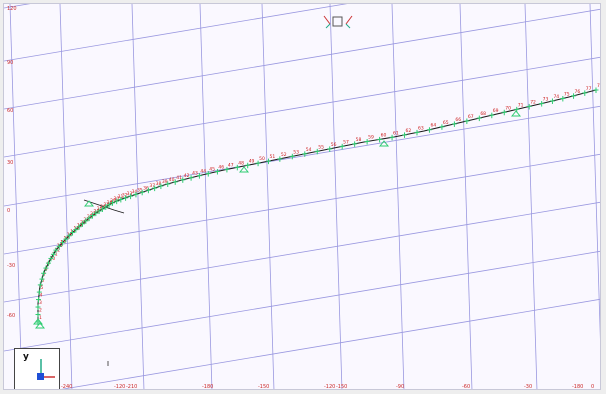  Describe the element at coordinates (8, 211) in the screenshot. I see `y-tick-label: 0` at that location.